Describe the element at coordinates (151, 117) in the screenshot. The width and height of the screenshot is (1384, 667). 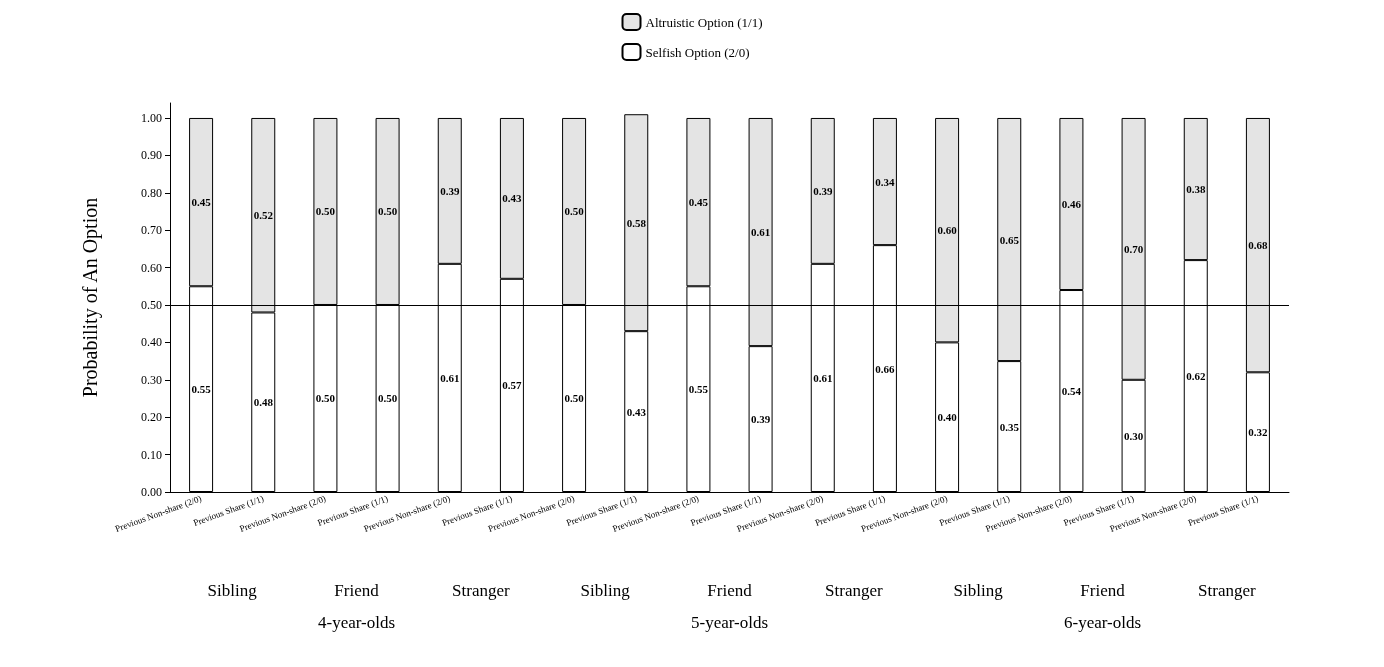
I see `y-tick-label: 1.00` at that location.